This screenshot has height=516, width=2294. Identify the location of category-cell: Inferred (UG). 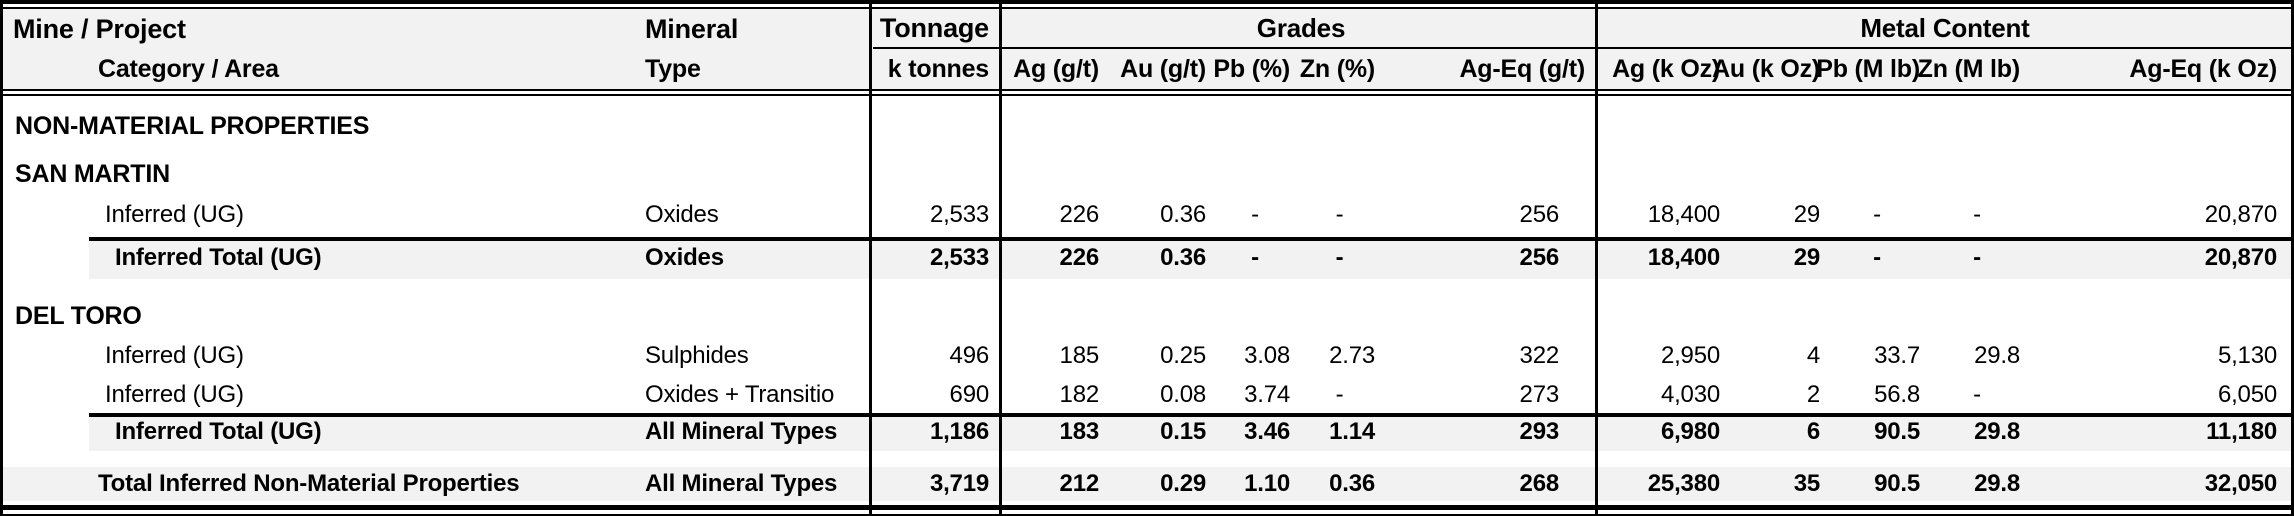
(174, 394).